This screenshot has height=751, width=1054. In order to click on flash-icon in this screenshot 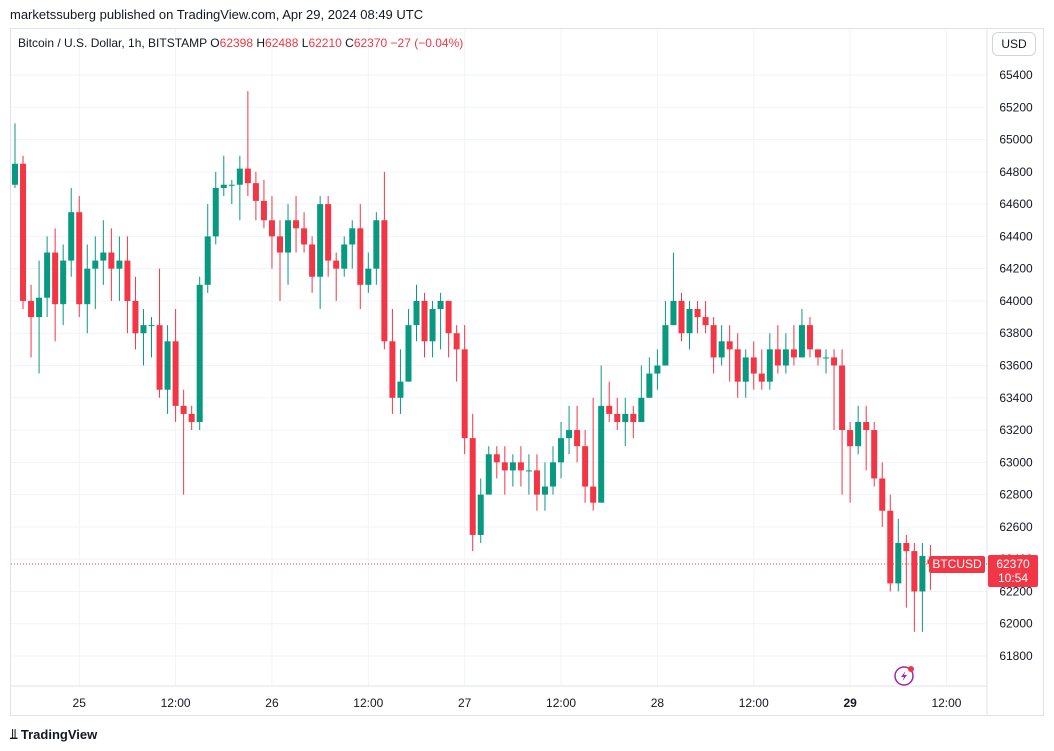, I will do `click(904, 676)`.